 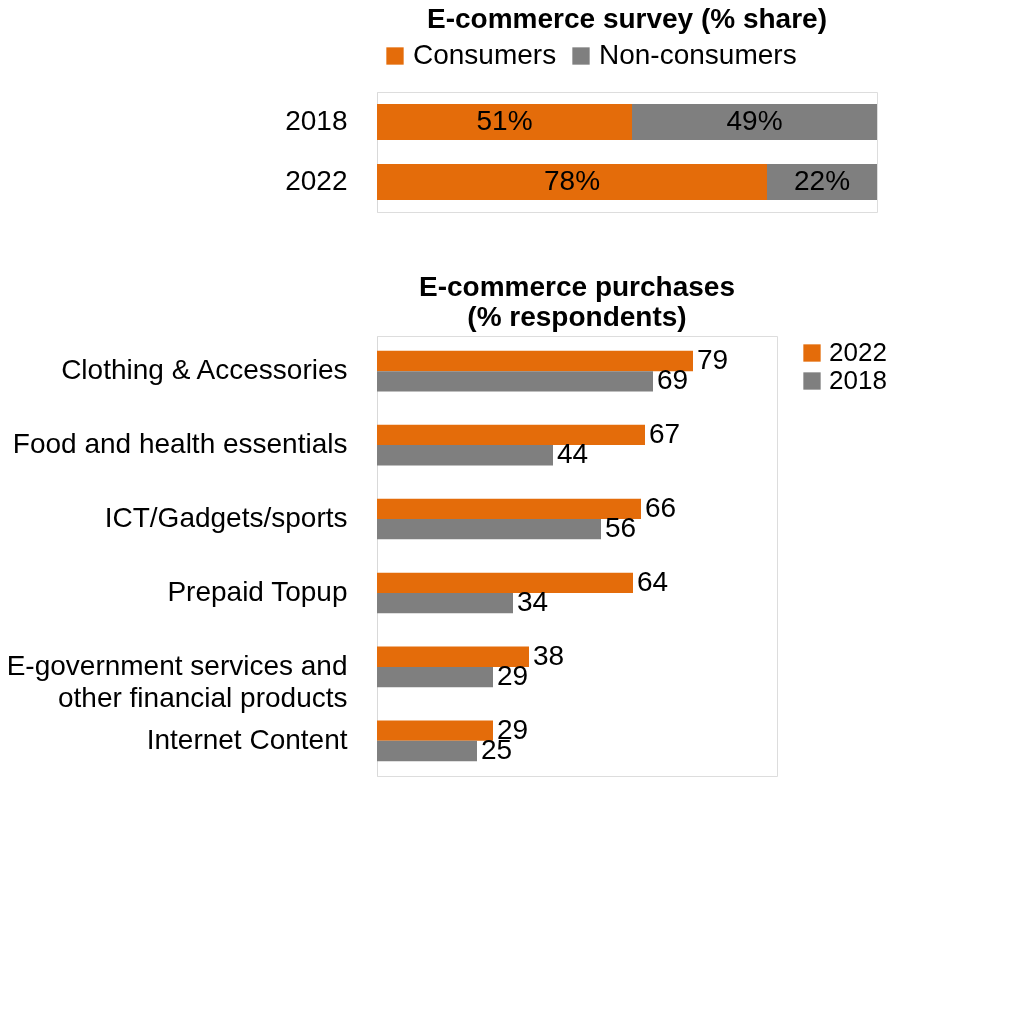 I want to click on data-label: 56, so click(x=621, y=528).